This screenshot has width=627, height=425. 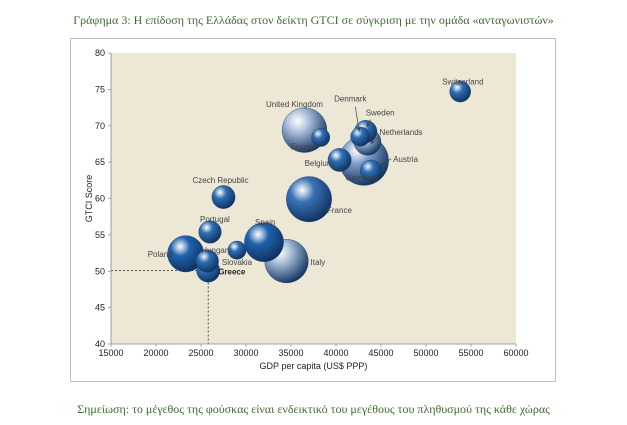 I want to click on x-tick-label: 60000, so click(x=515, y=353).